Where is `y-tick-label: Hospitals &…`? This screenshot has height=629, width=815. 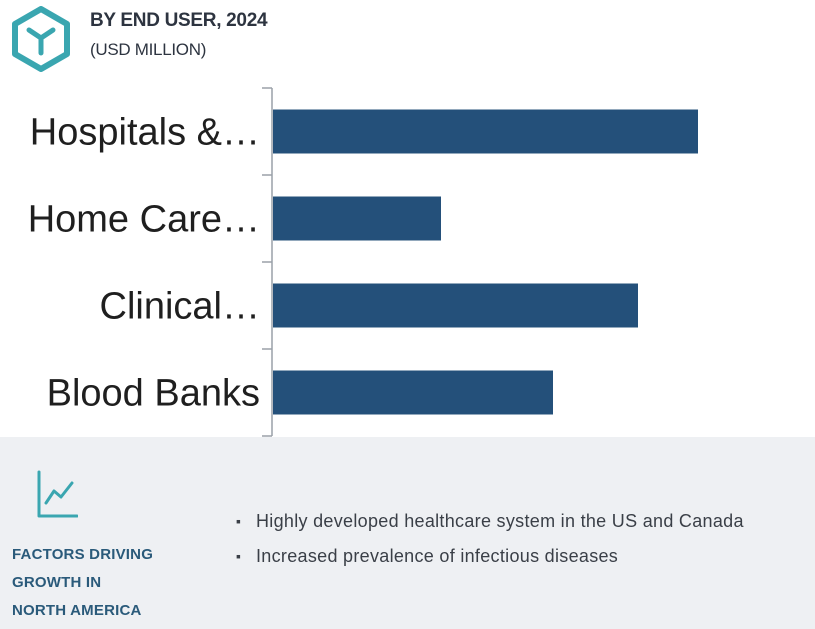 y-tick-label: Hospitals &… is located at coordinates (145, 133).